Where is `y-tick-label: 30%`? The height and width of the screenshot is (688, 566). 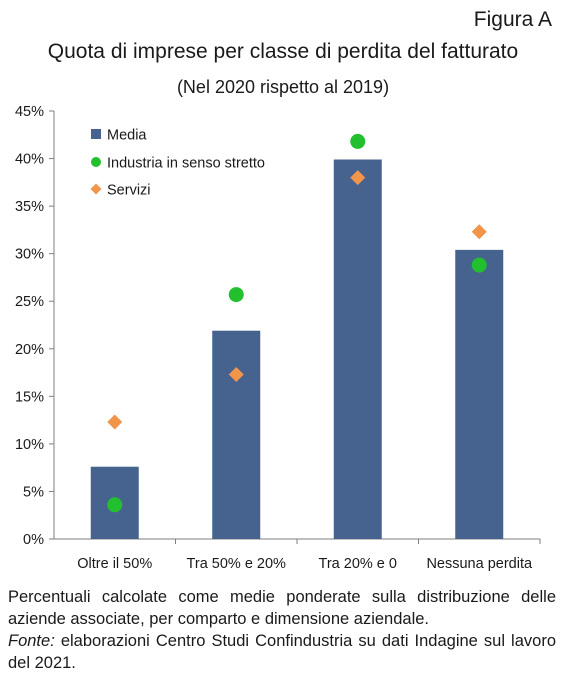 y-tick-label: 30% is located at coordinates (29, 255).